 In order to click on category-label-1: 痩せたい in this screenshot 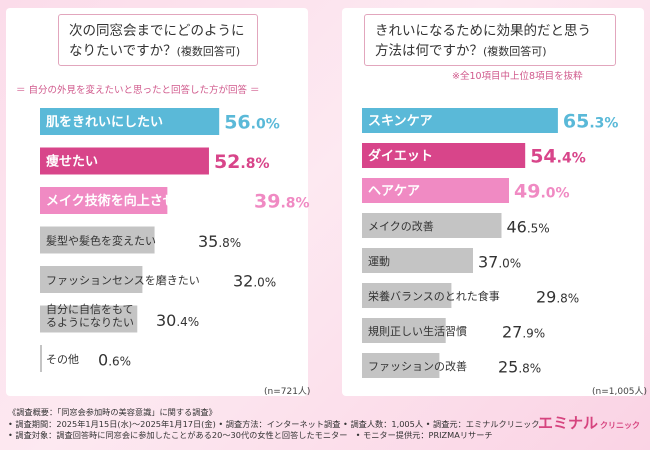, I will do `click(72, 162)`.